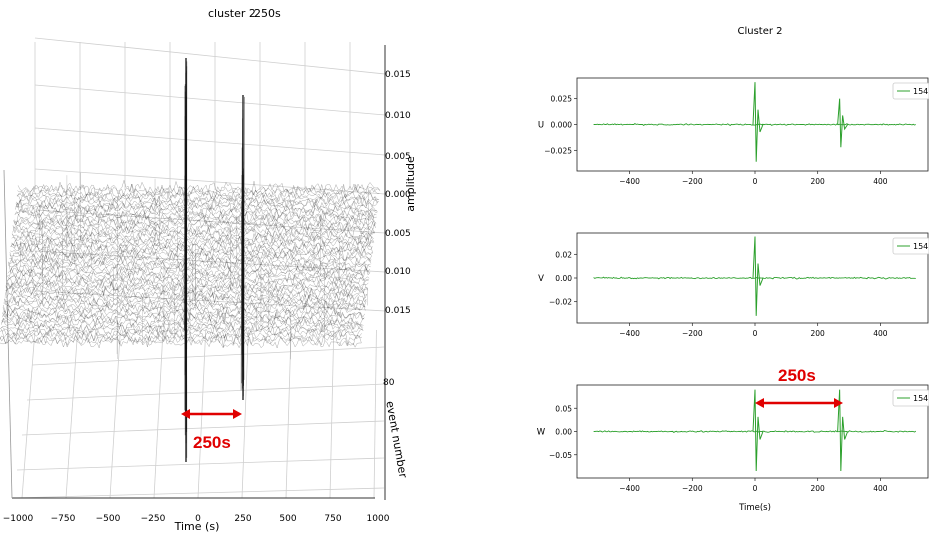 The image size is (929, 544). Describe the element at coordinates (797, 375) in the screenshot. I see `right-250s-annotation: 250s` at that location.